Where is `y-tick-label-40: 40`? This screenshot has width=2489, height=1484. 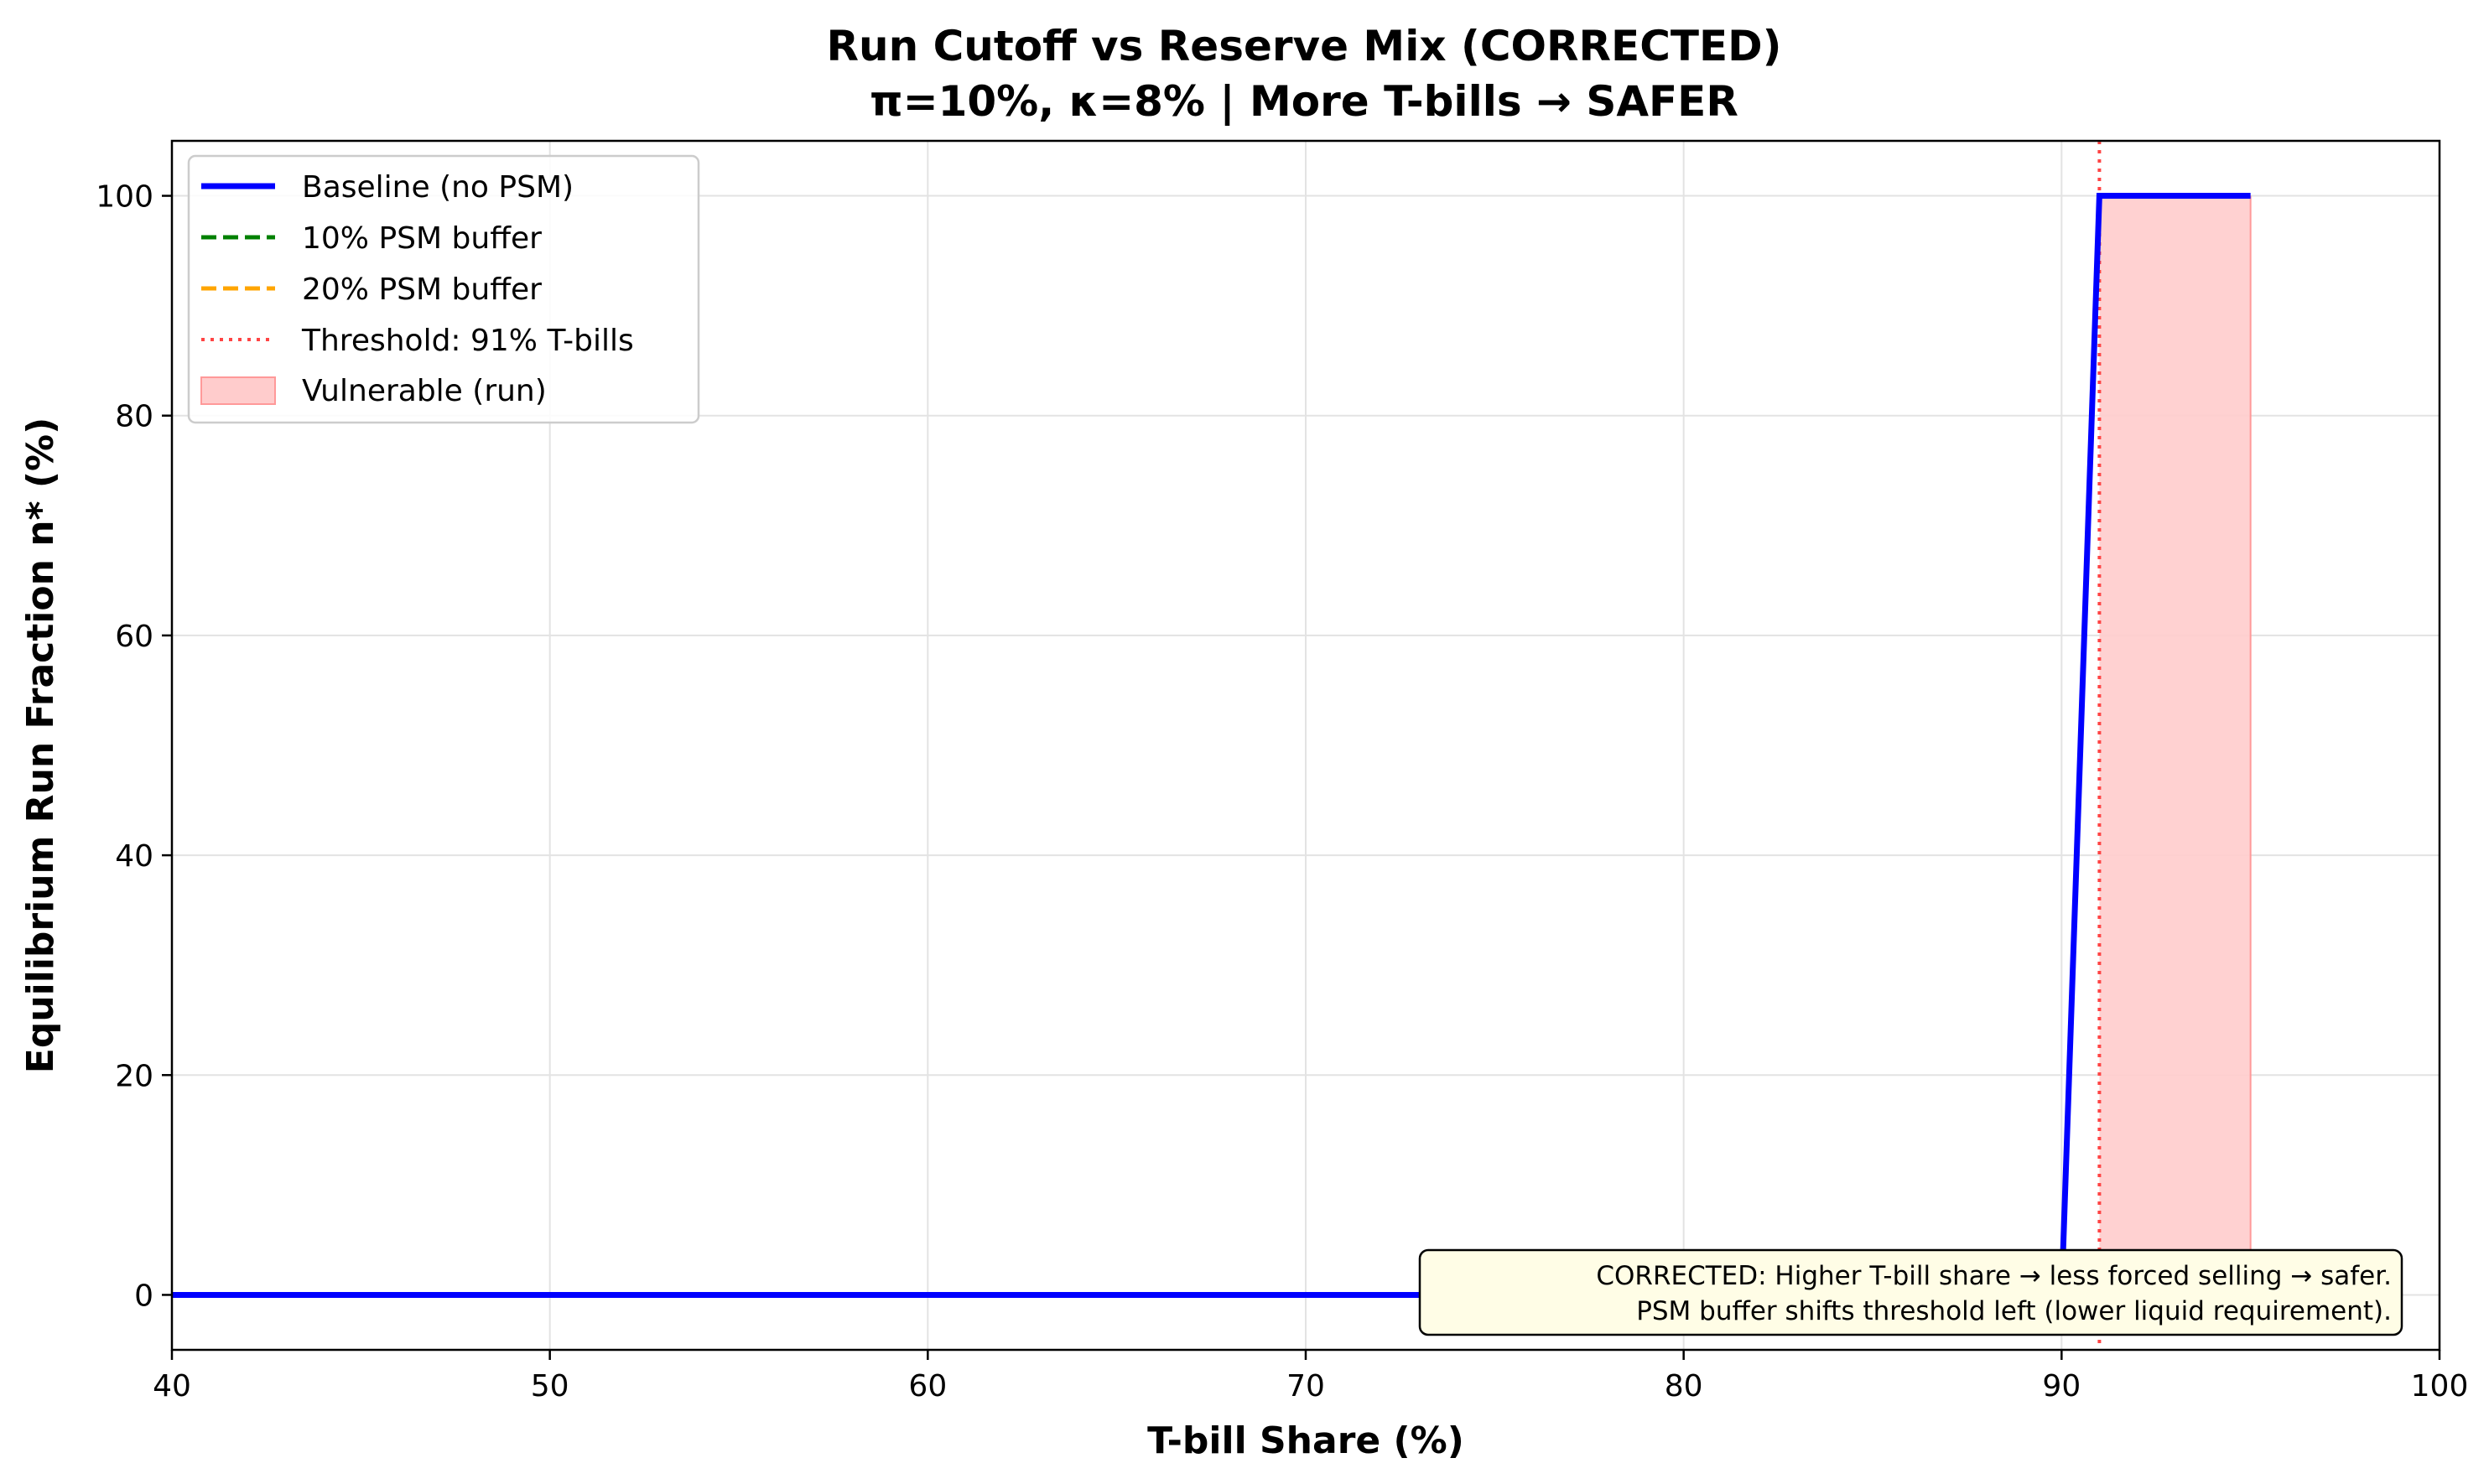 y-tick-label-40: 40 is located at coordinates (134, 856).